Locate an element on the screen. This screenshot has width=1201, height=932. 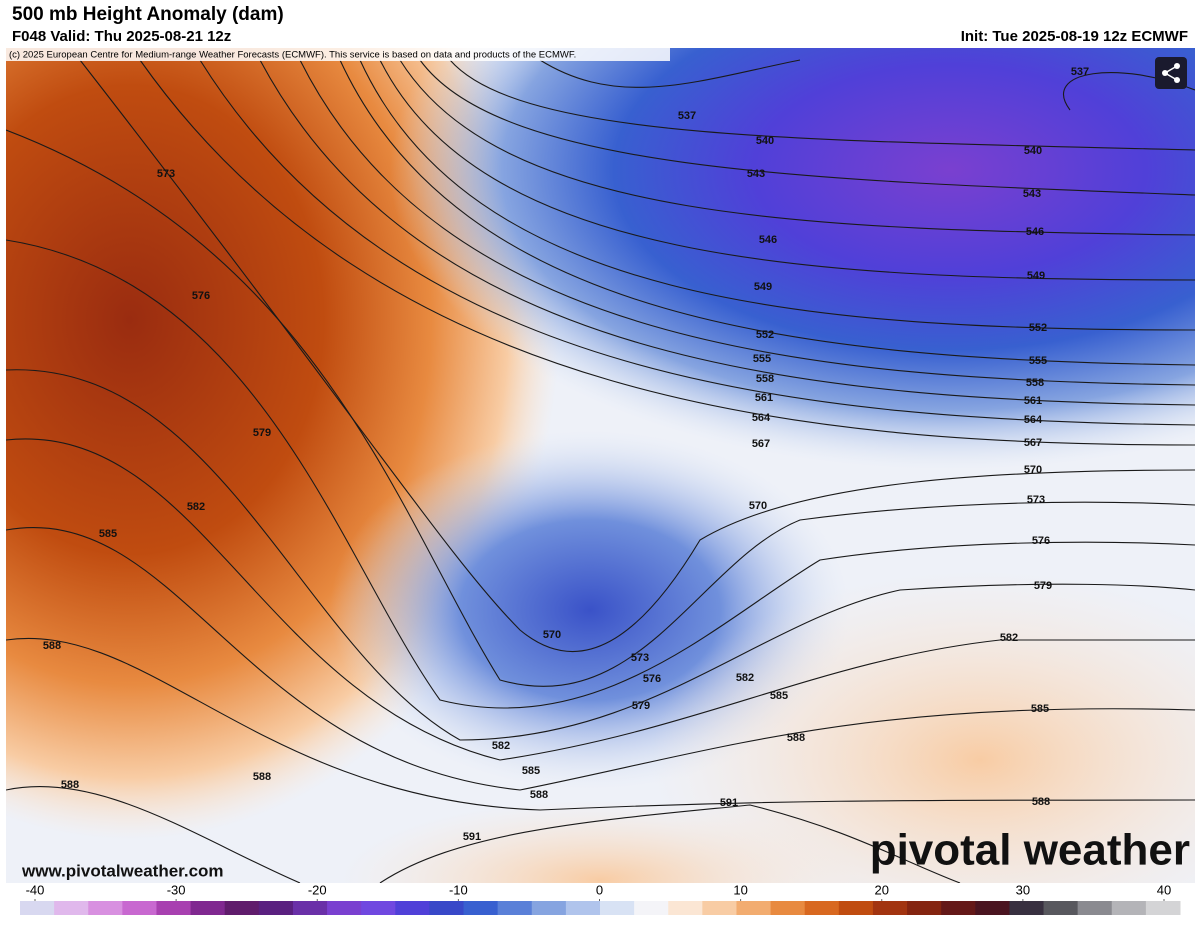
colorbar-tick-label: -40 is located at coordinates (35, 889).